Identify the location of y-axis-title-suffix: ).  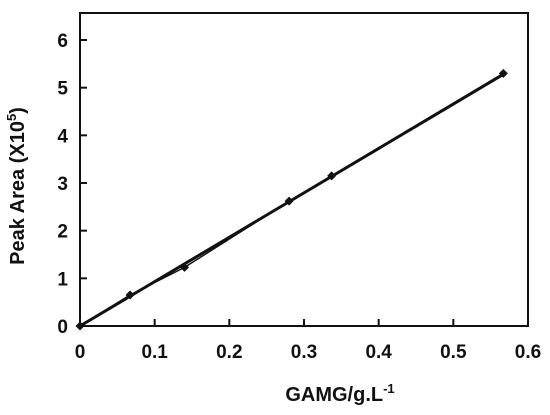
(18, 110).